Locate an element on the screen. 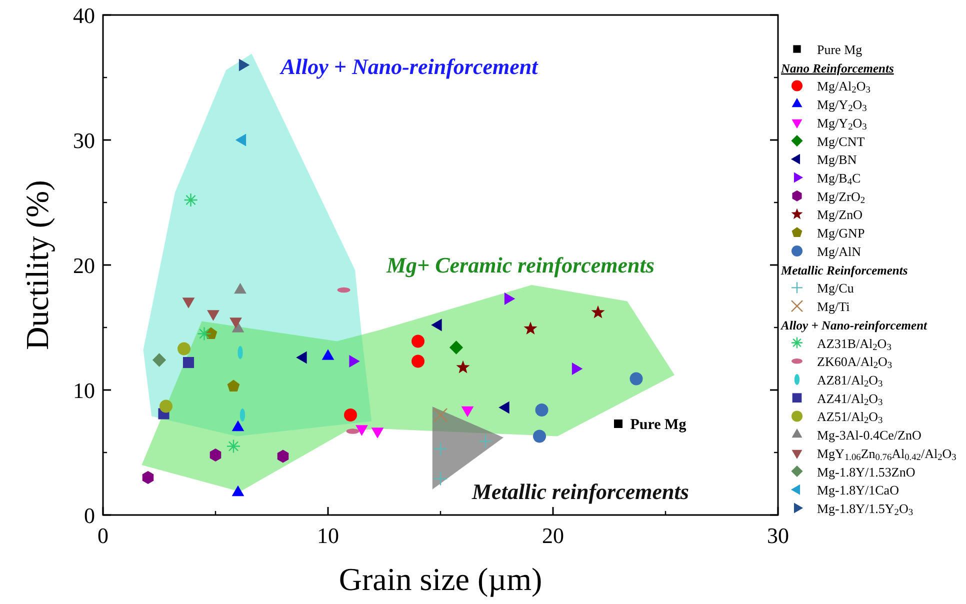  annotation: Mg+ Ceramic reinforcements is located at coordinates (520, 265).